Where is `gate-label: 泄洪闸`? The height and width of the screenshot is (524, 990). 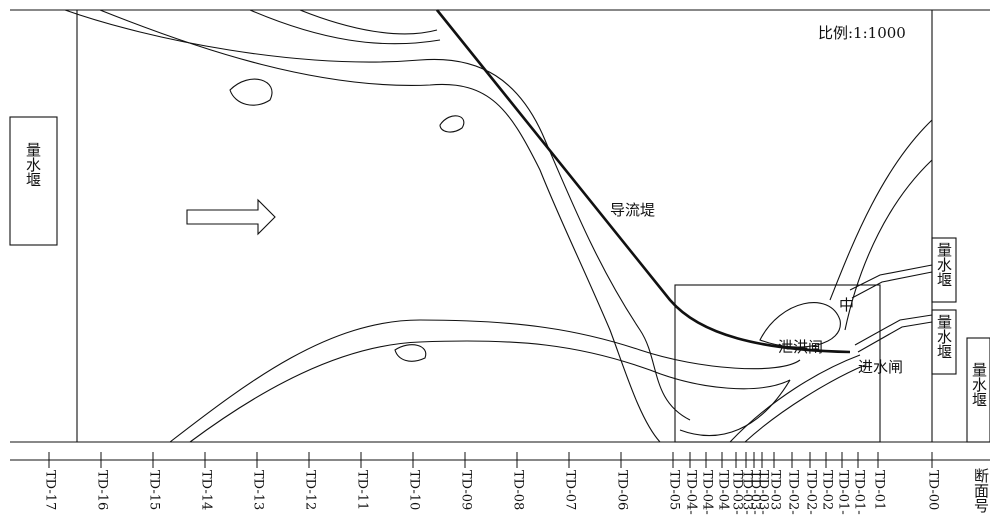 gate-label: 泄洪闸 is located at coordinates (800, 347).